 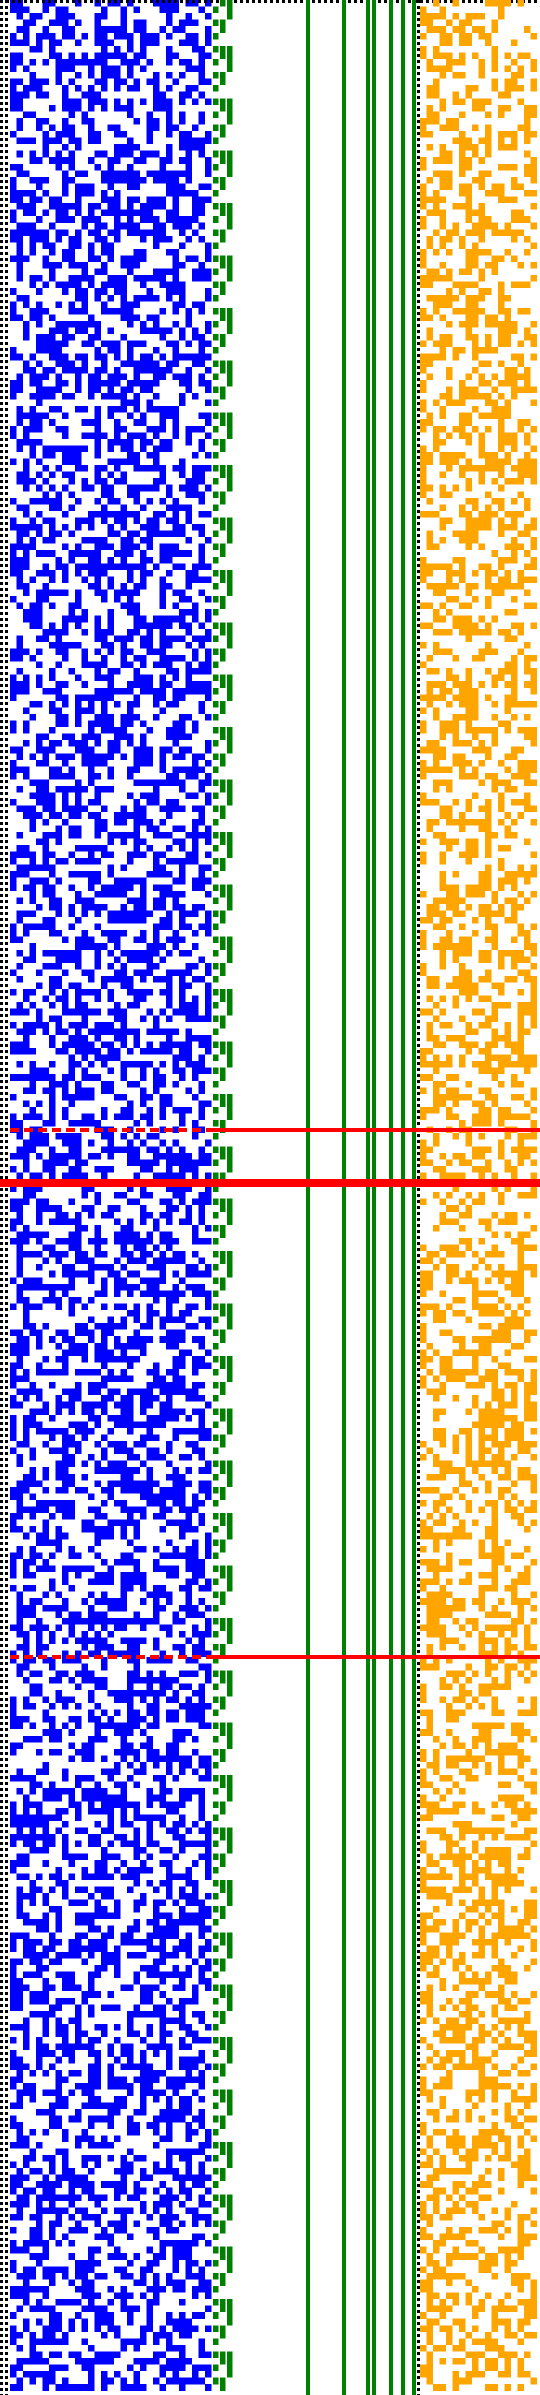 I want to click on staircase-pattern, so click(x=223, y=1195).